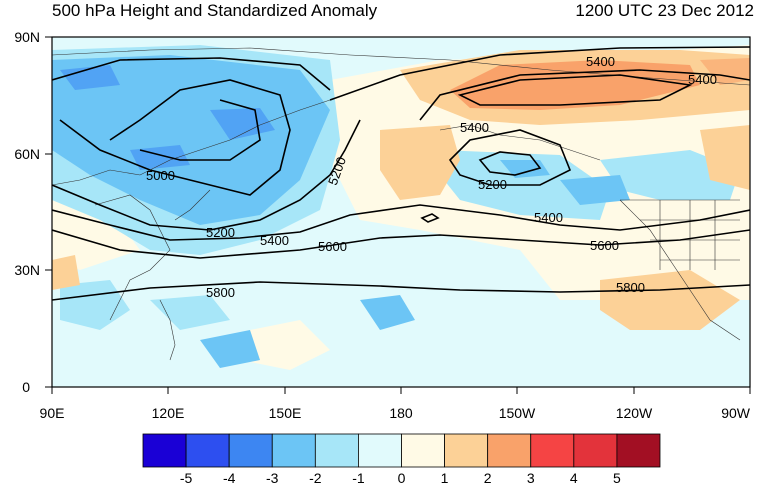 The height and width of the screenshot is (488, 768). Describe the element at coordinates (430, 218) in the screenshot. I see `contour-small-loop` at that location.